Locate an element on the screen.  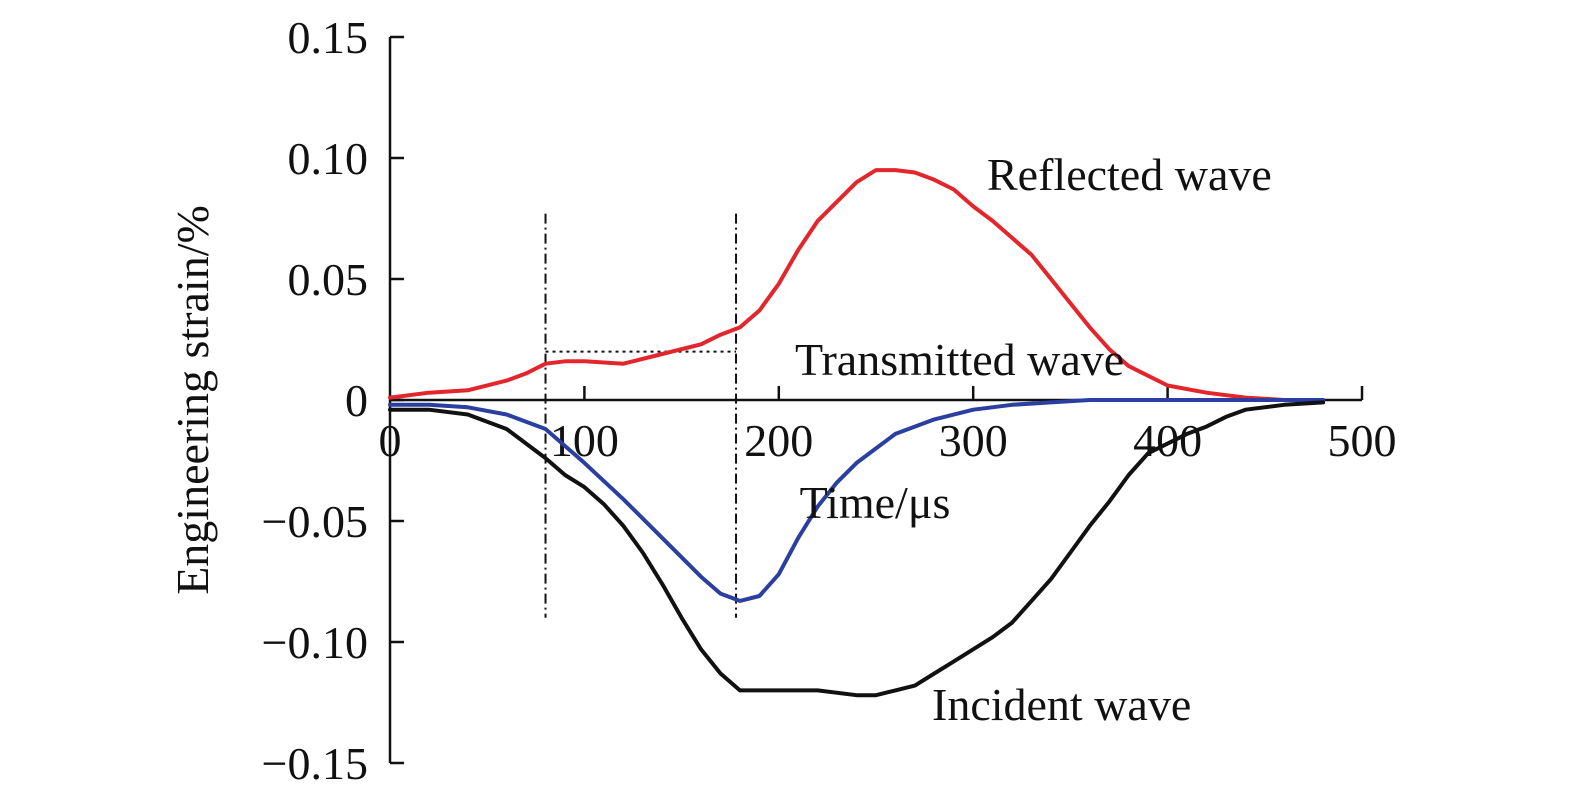
y-tick-label: 0 is located at coordinates (356, 400).